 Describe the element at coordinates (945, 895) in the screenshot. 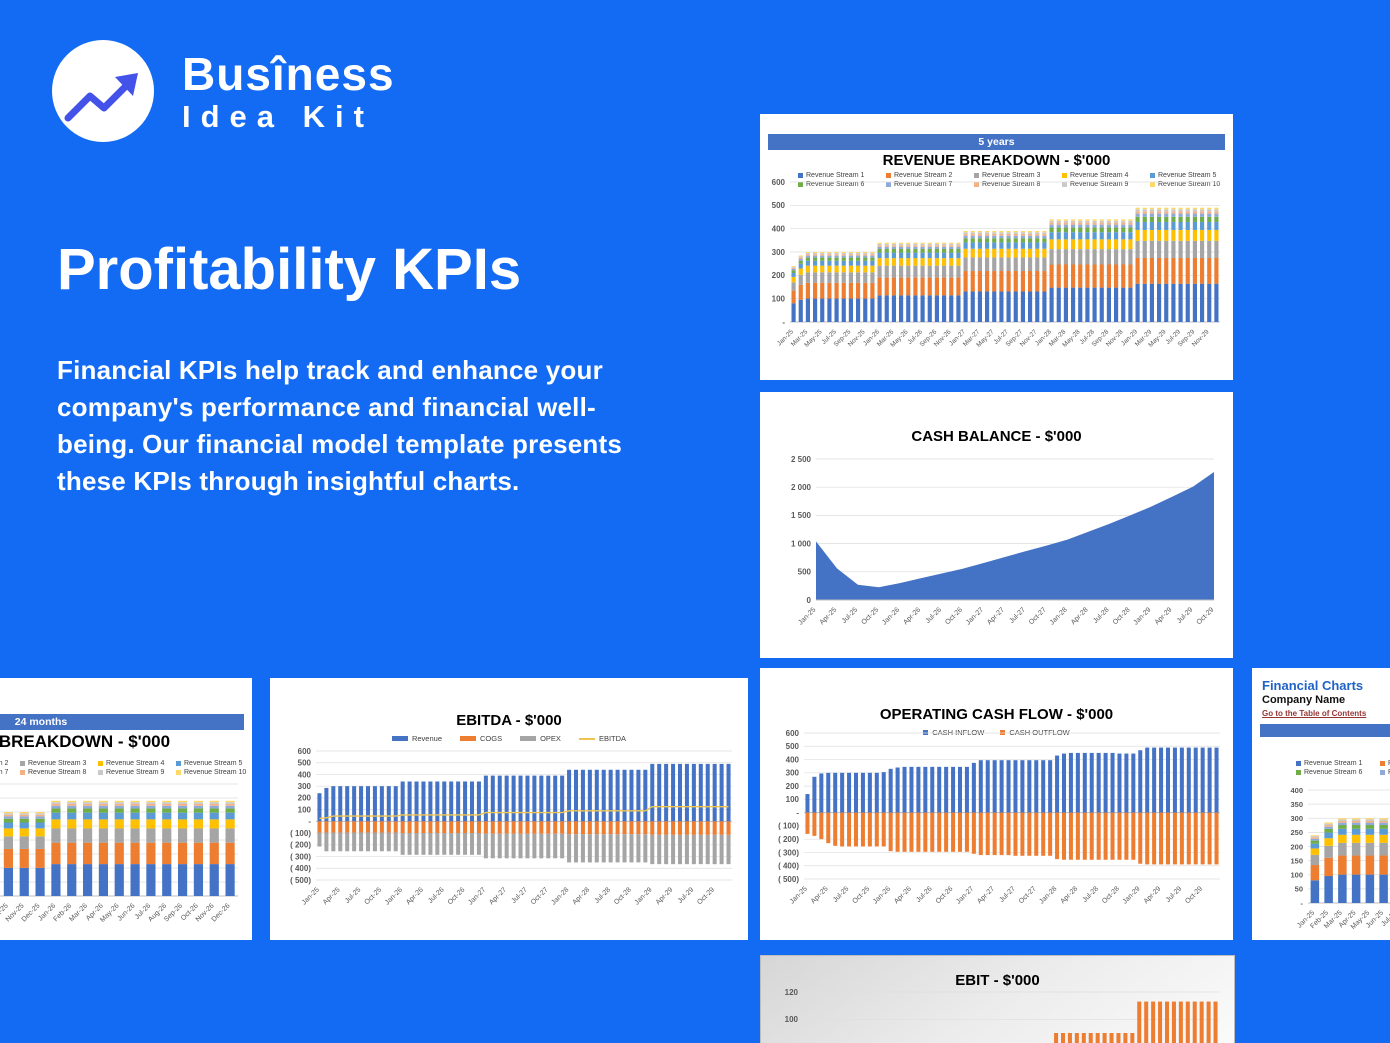

I see `svg-text: Oct-26` at that location.